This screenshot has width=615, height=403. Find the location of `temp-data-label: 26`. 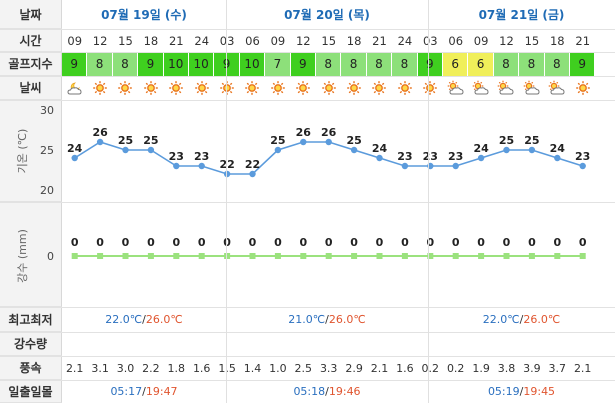

temp-data-label: 26 is located at coordinates (100, 132).